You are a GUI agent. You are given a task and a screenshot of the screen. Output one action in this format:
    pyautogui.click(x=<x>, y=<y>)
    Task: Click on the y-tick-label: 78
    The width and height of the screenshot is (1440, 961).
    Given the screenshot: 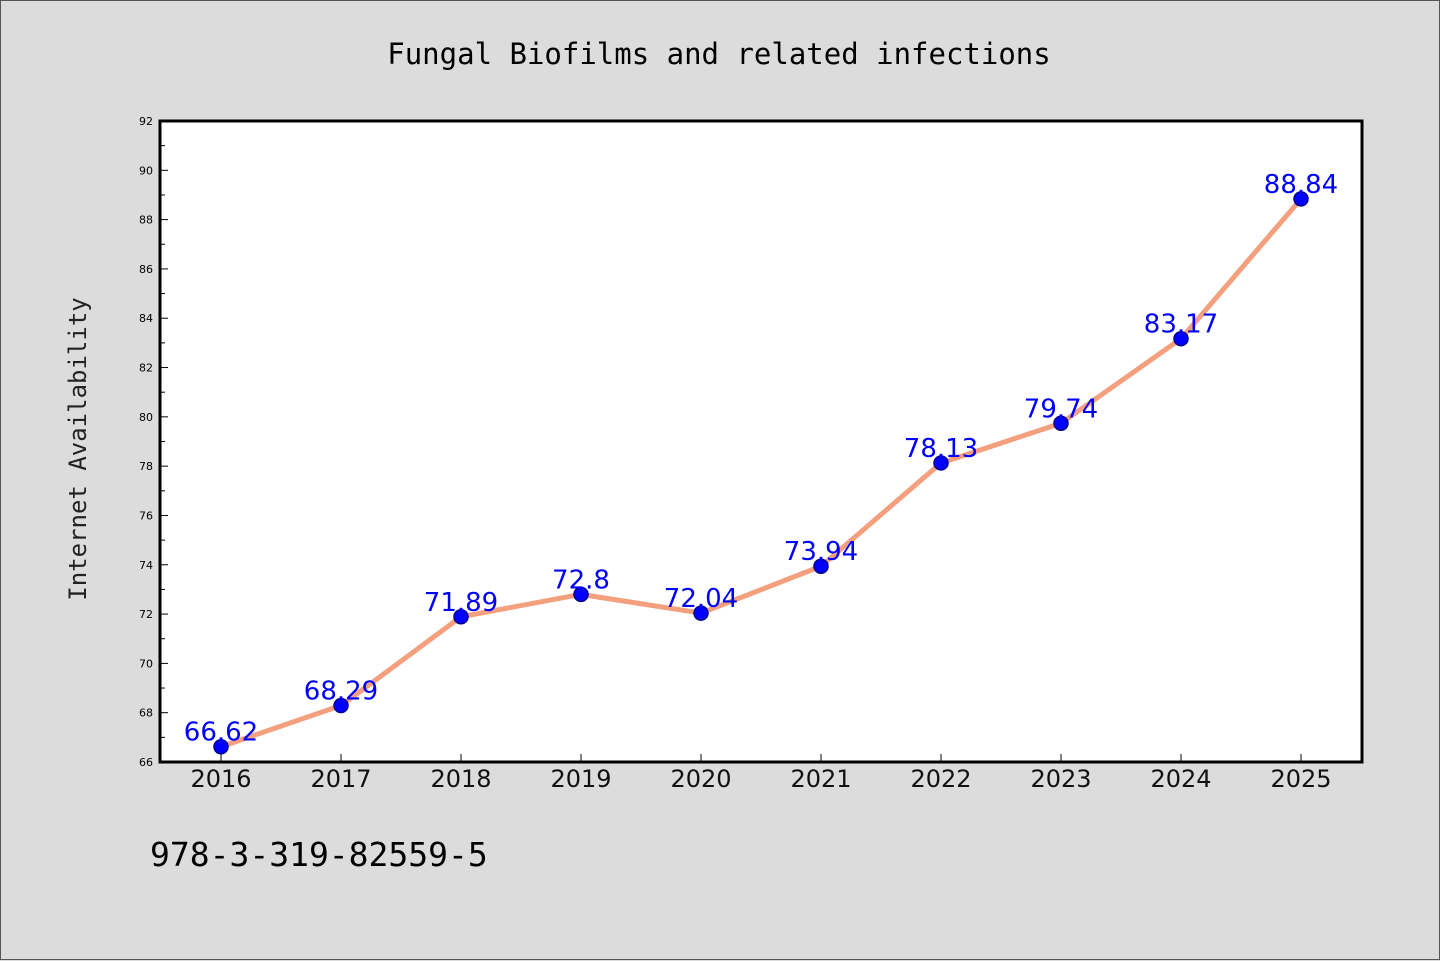 What is the action you would take?
    pyautogui.click(x=146, y=466)
    